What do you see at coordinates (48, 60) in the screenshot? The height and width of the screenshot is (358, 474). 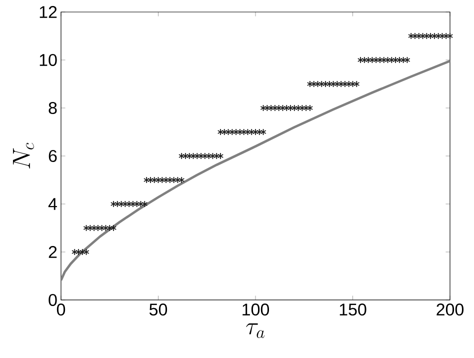 I see `y-tick-label: 10` at bounding box center [48, 60].